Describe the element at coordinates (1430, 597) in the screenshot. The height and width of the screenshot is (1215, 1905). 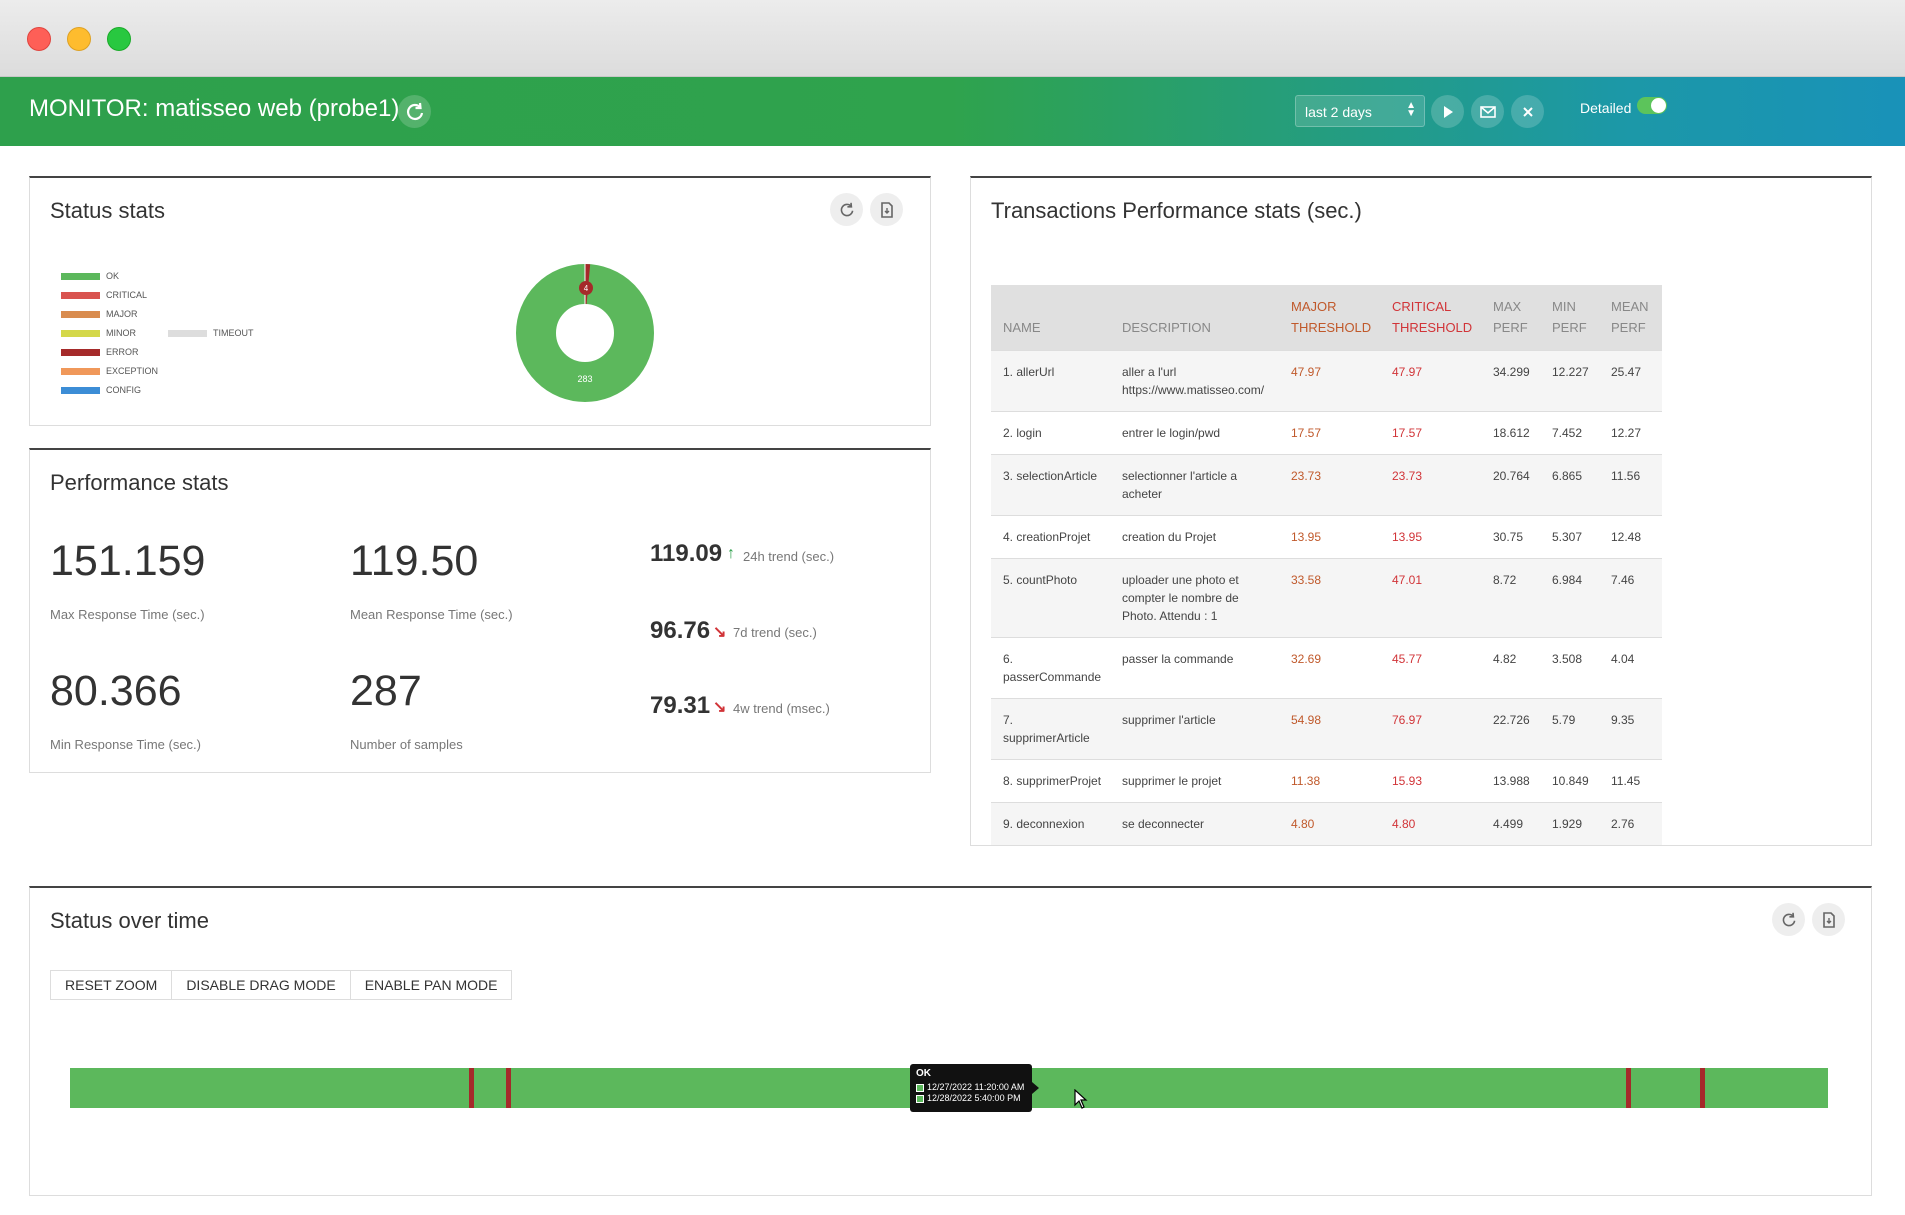
I see `cell-critical-threshold: 47.01` at that location.